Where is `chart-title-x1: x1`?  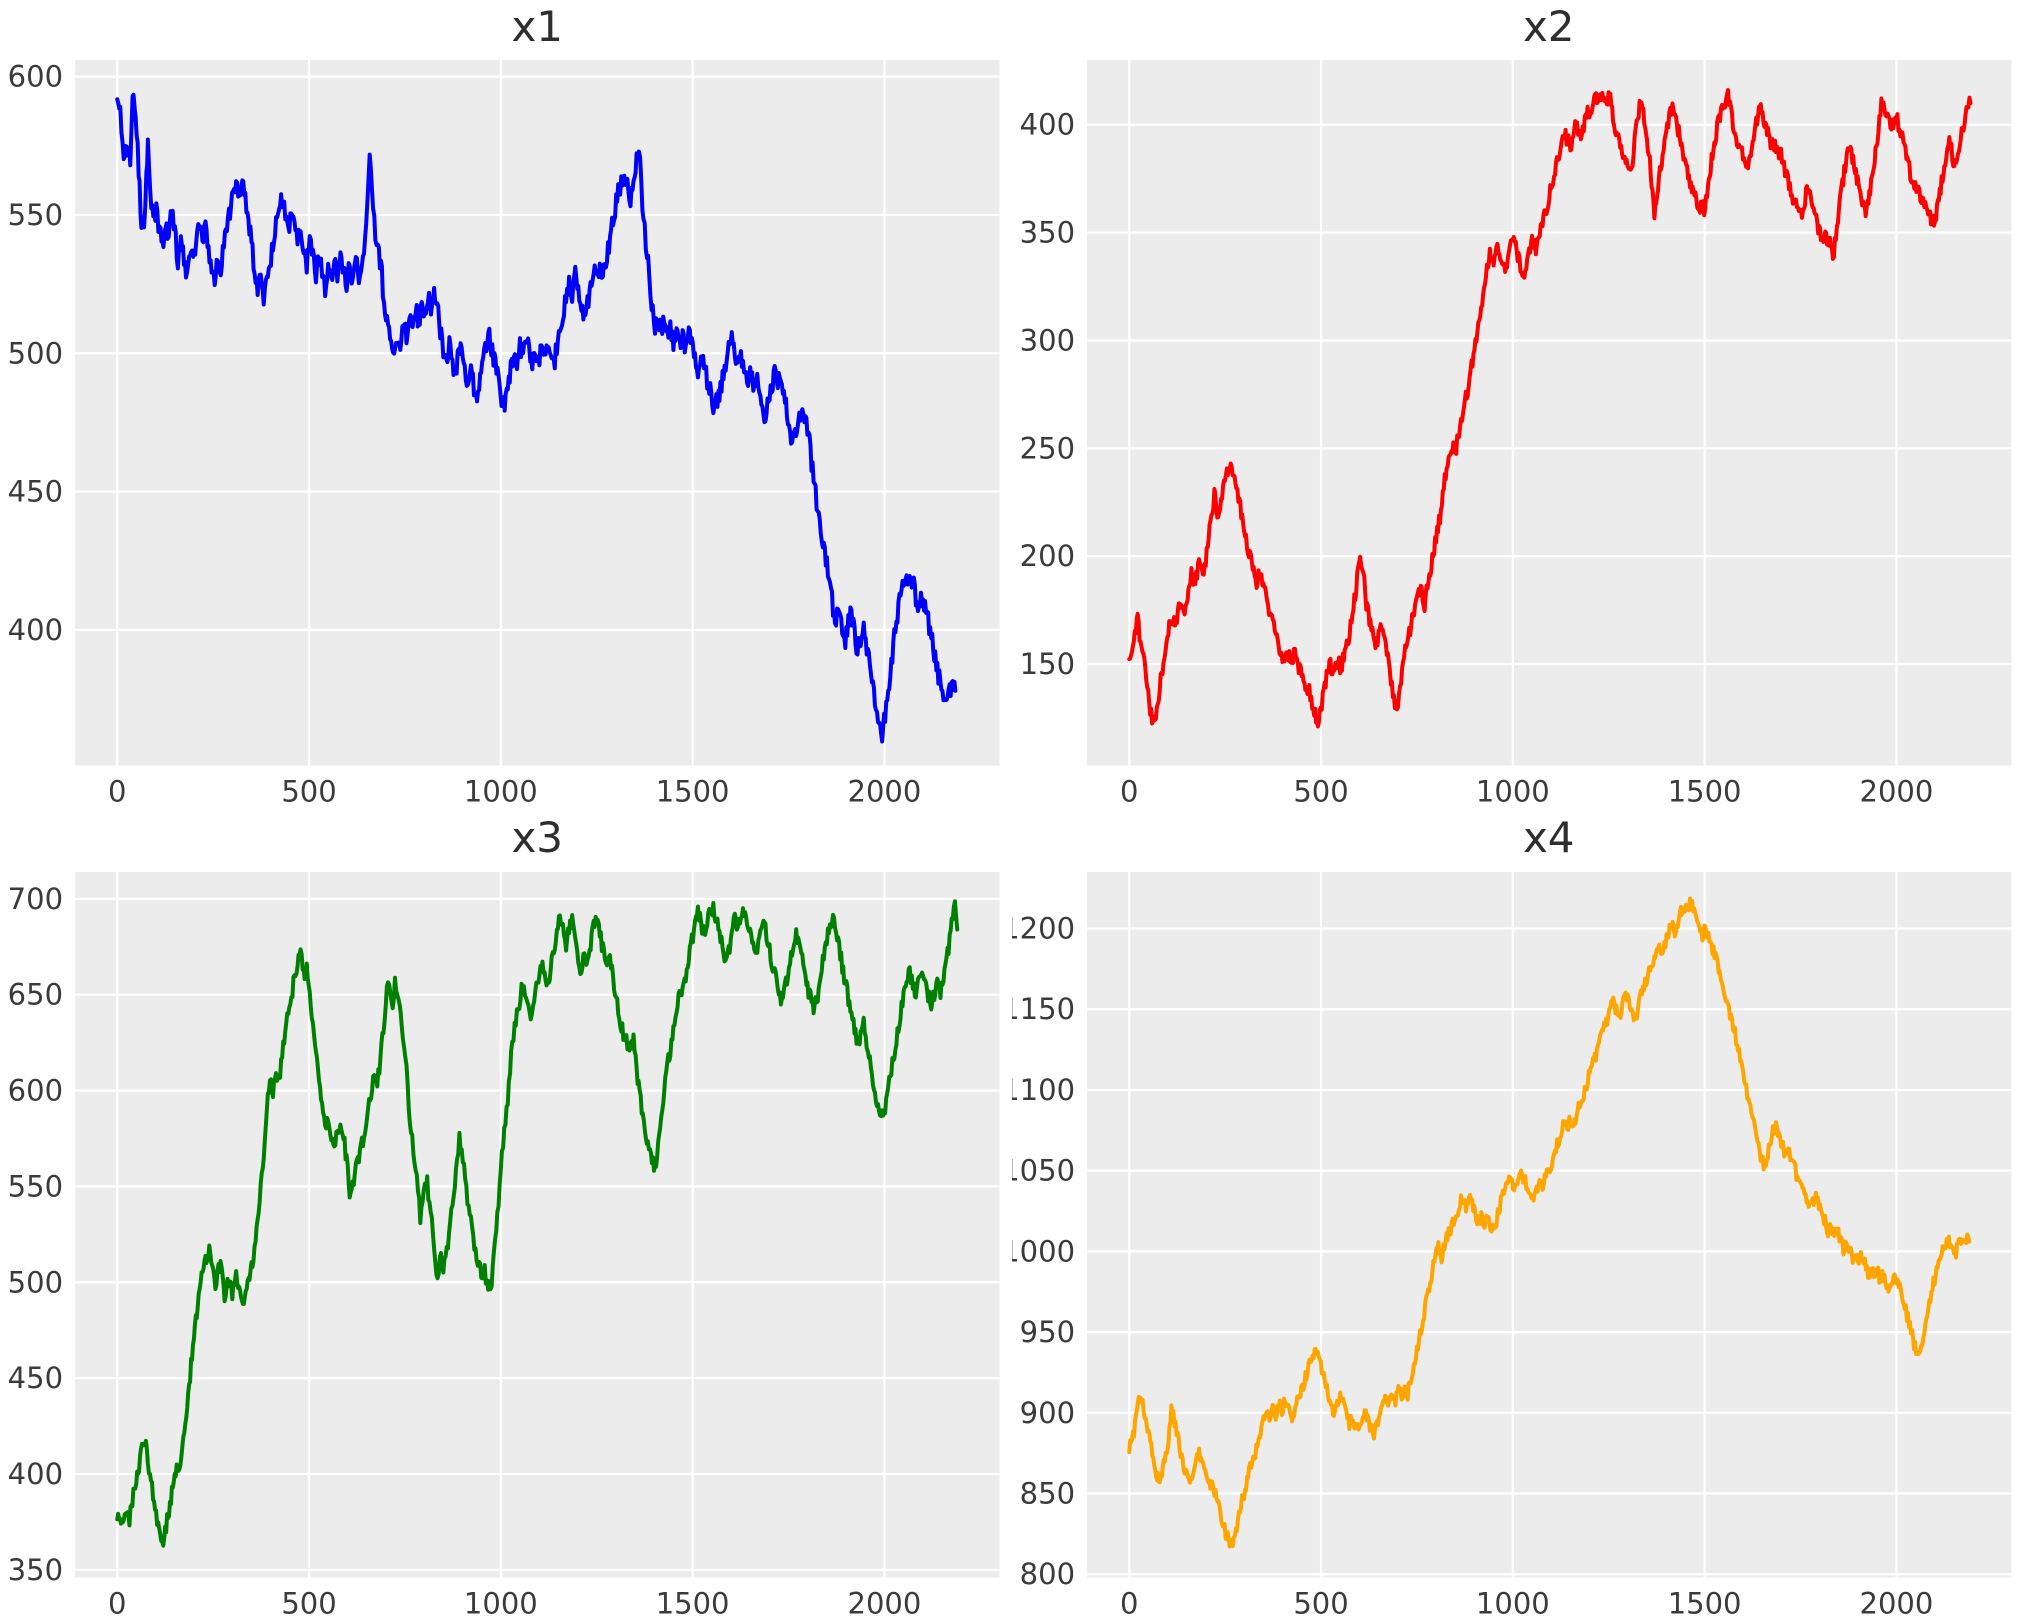
chart-title-x1: x1 is located at coordinates (537, 26).